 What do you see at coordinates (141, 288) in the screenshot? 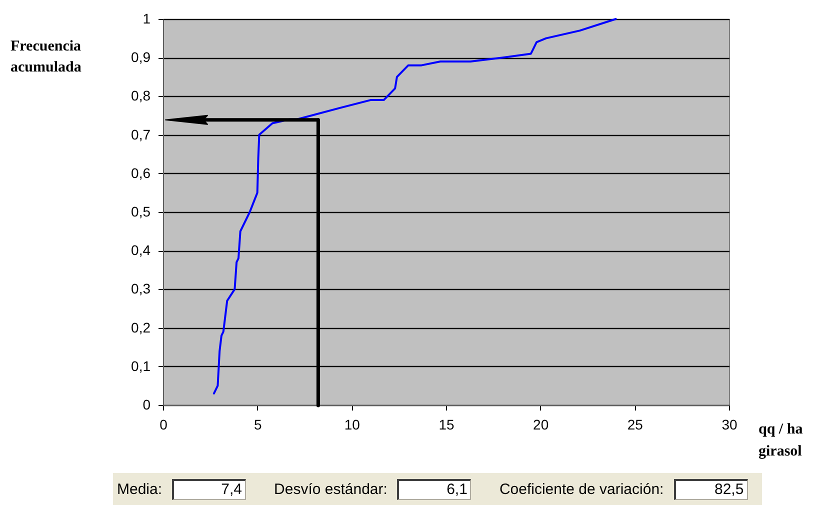
I see `y-tick-label: 0,3` at bounding box center [141, 288].